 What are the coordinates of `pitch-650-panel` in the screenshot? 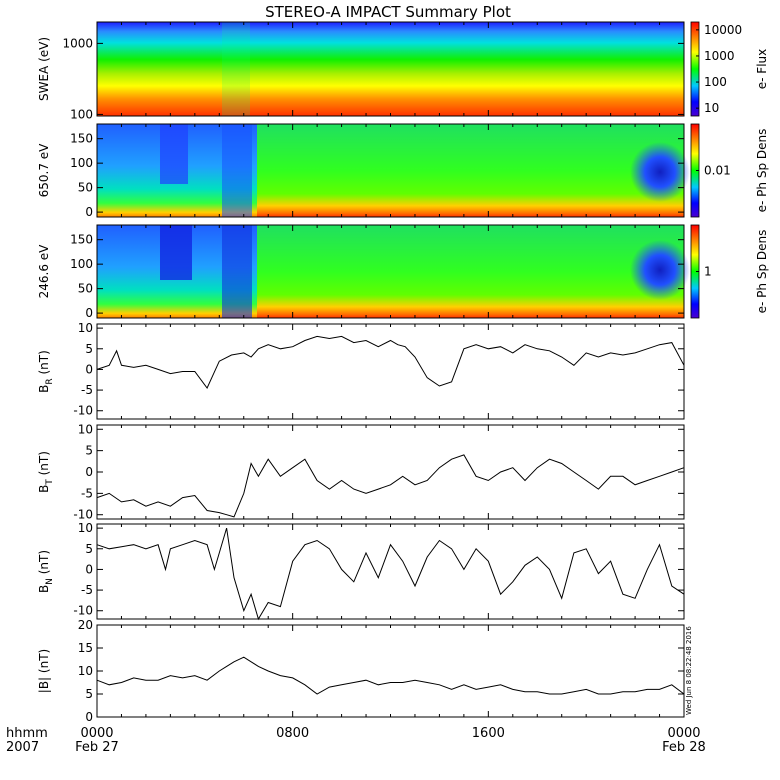 It's located at (393, 170).